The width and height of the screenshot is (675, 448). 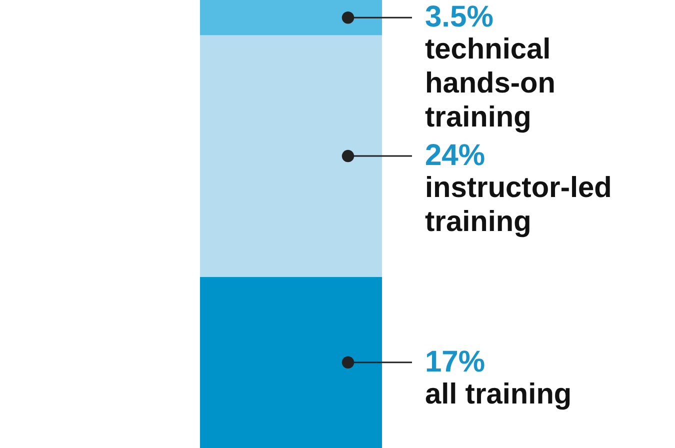 I want to click on data-label: 3.5%, so click(x=459, y=17).